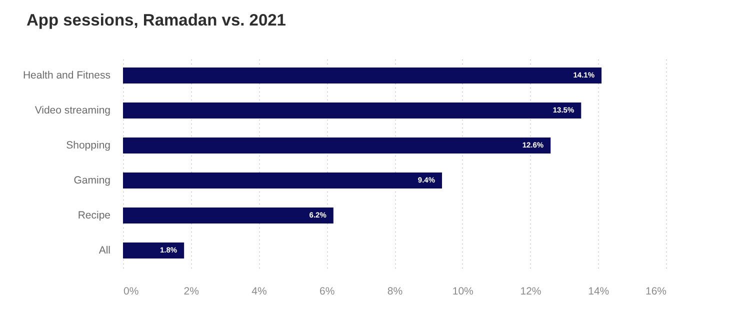 This screenshot has height=326, width=732. I want to click on x-tick-label: 8%, so click(395, 292).